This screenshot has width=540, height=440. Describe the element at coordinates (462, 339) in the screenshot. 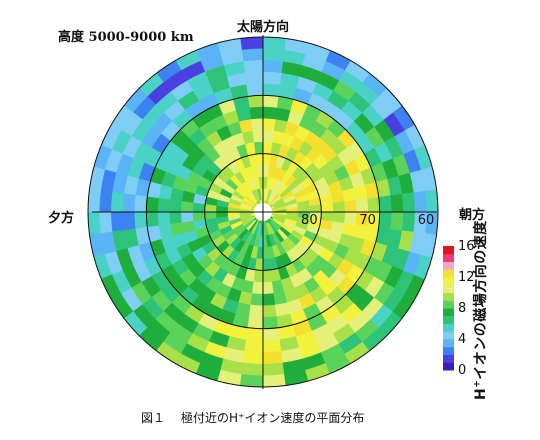

I see `colorbar-tick-label: 4` at that location.